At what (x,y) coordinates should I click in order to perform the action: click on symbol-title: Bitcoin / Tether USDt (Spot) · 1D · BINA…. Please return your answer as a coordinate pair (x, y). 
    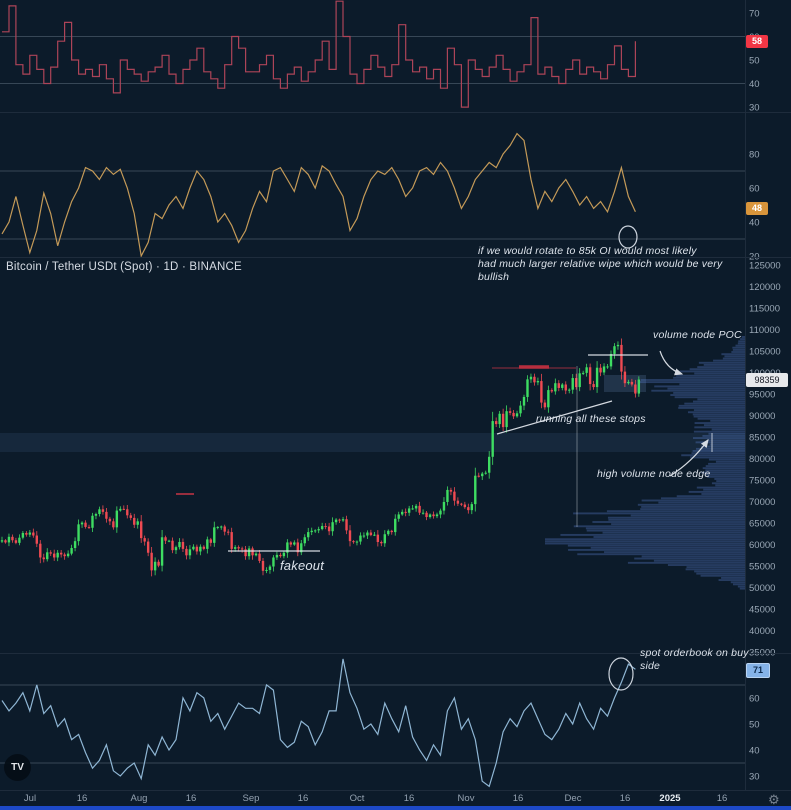
    Looking at the image, I should click on (124, 267).